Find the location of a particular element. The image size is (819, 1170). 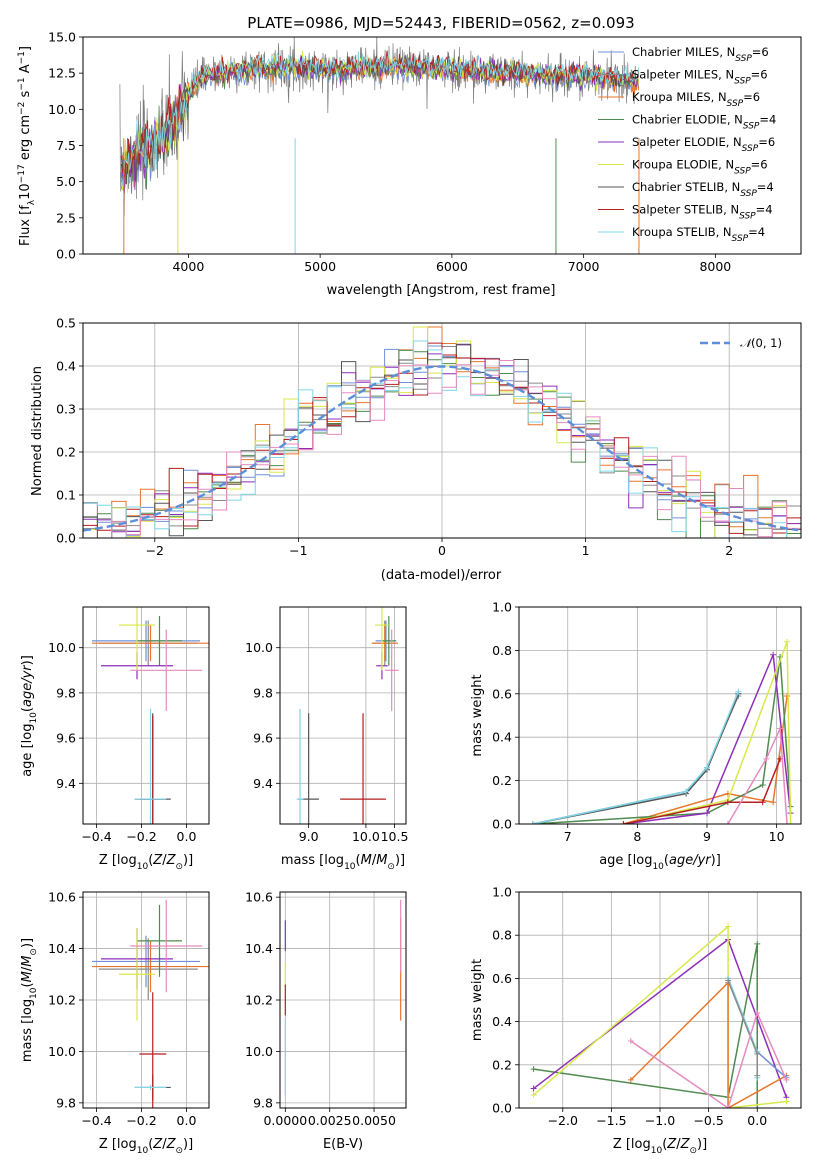

y-tick-label: 0.3 is located at coordinates (66, 409).